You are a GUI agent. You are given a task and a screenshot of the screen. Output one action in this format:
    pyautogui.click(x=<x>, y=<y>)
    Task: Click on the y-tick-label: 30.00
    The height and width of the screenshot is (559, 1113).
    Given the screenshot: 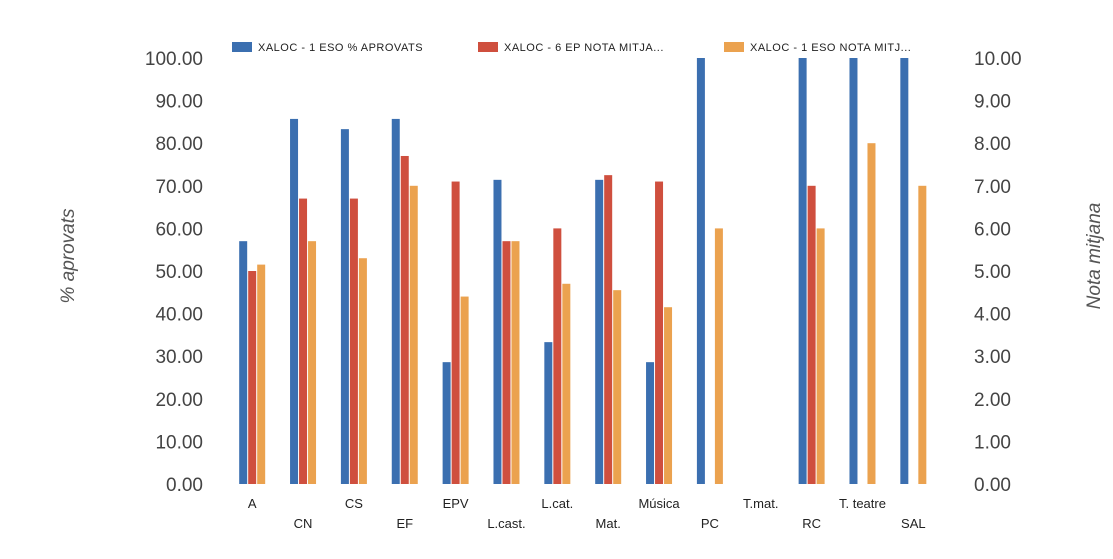 What is the action you would take?
    pyautogui.click(x=179, y=357)
    